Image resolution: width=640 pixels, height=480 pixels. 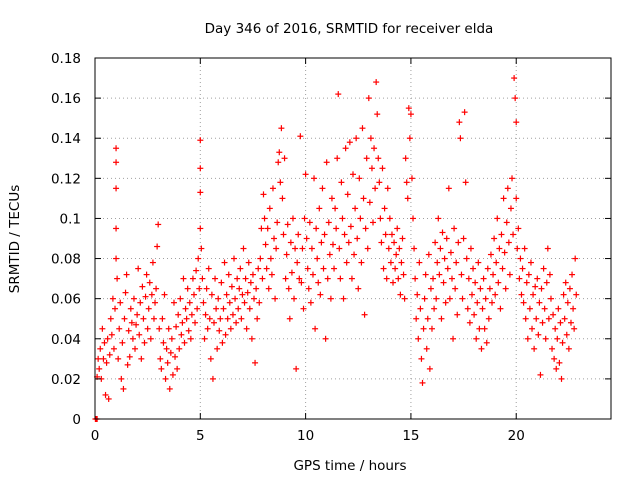 What do you see at coordinates (70, 219) in the screenshot?
I see `y-tick-label: 0.1` at bounding box center [70, 219].